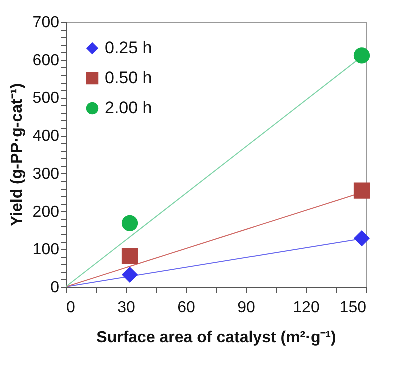  I want to click on x-tick-label: 120, so click(306, 308).